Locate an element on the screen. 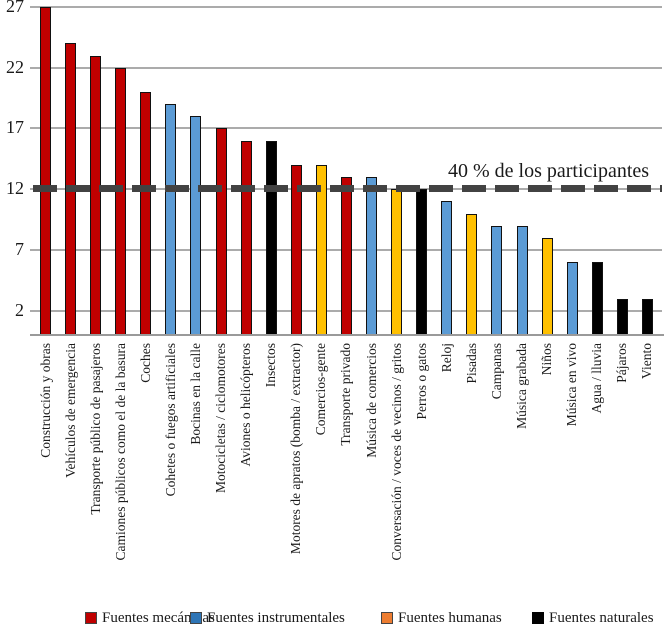 The width and height of the screenshot is (664, 638). x-axis-label: Pisadas is located at coordinates (471, 363).